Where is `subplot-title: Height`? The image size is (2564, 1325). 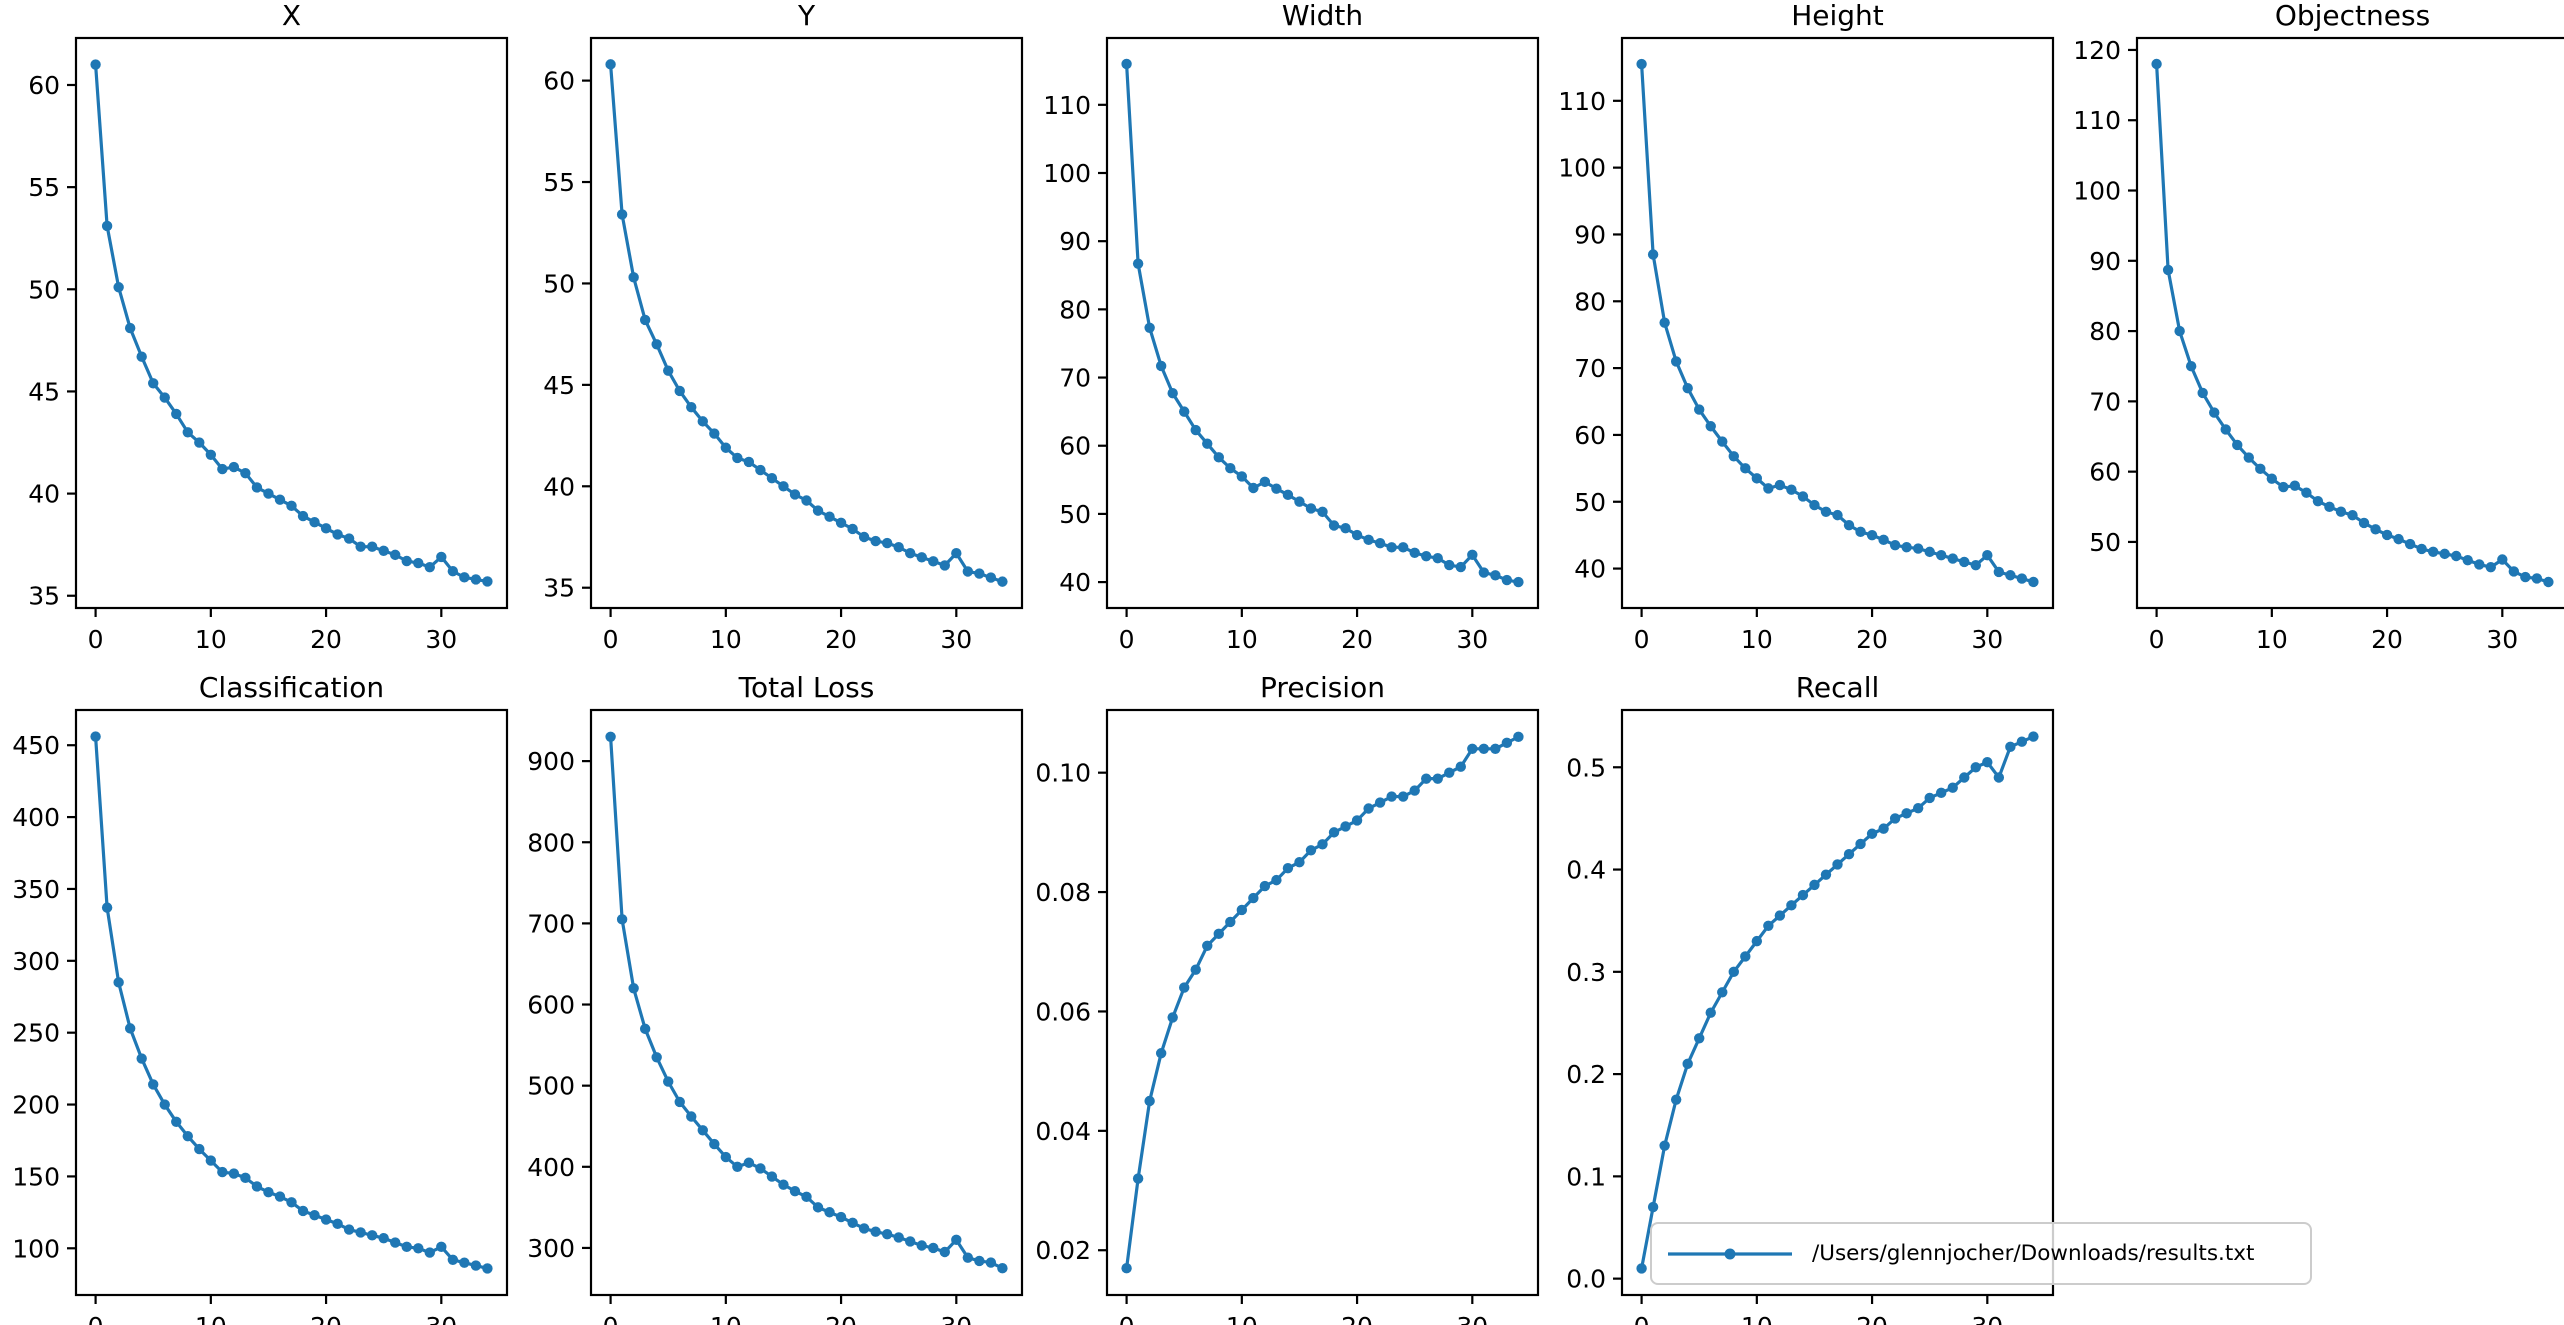 subplot-title: Height is located at coordinates (1837, 16).